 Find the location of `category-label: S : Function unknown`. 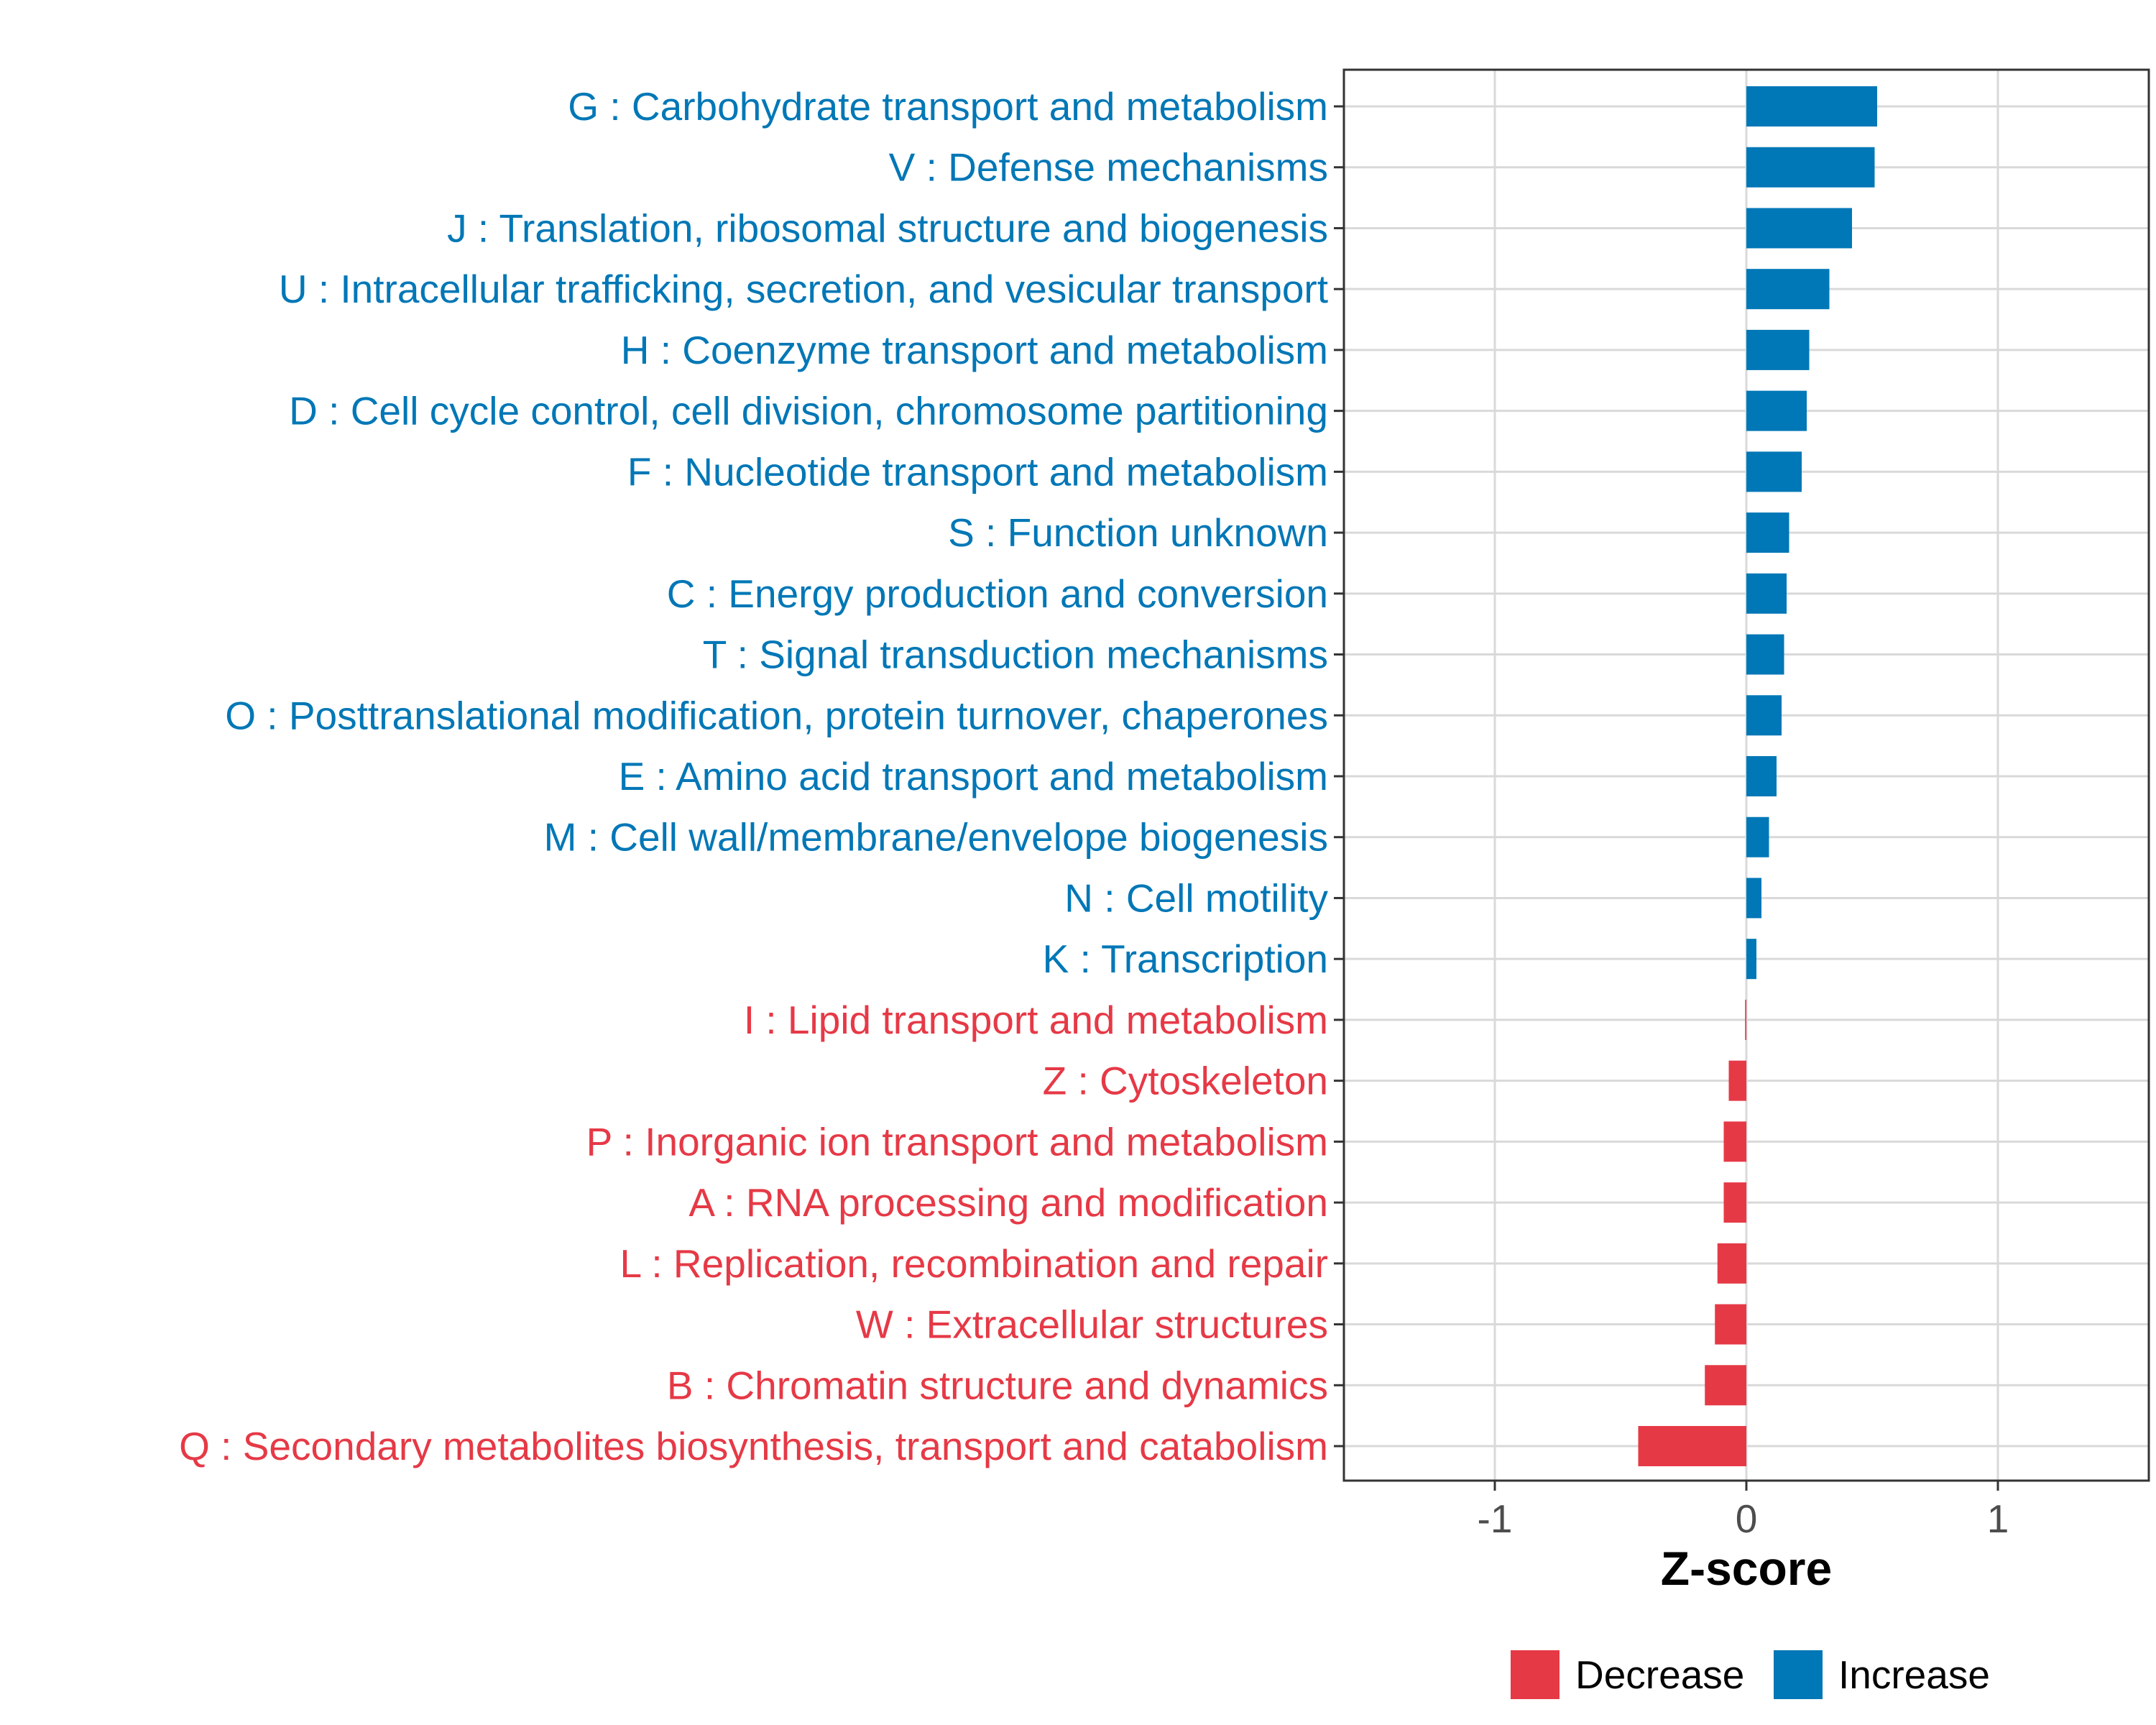

category-label: S : Function unknown is located at coordinates (1138, 532).